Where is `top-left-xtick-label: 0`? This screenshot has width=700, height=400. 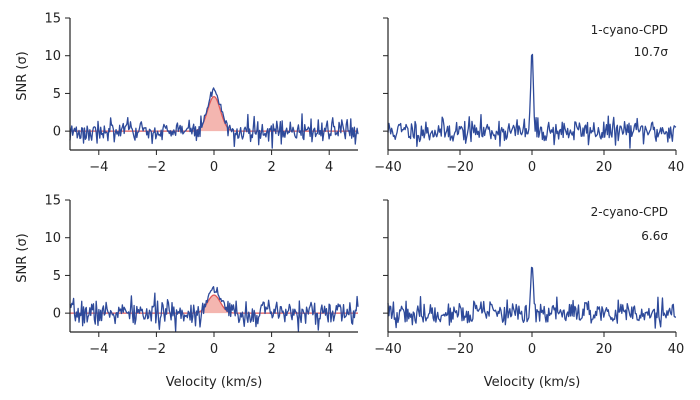 top-left-xtick-label: 0 is located at coordinates (214, 167).